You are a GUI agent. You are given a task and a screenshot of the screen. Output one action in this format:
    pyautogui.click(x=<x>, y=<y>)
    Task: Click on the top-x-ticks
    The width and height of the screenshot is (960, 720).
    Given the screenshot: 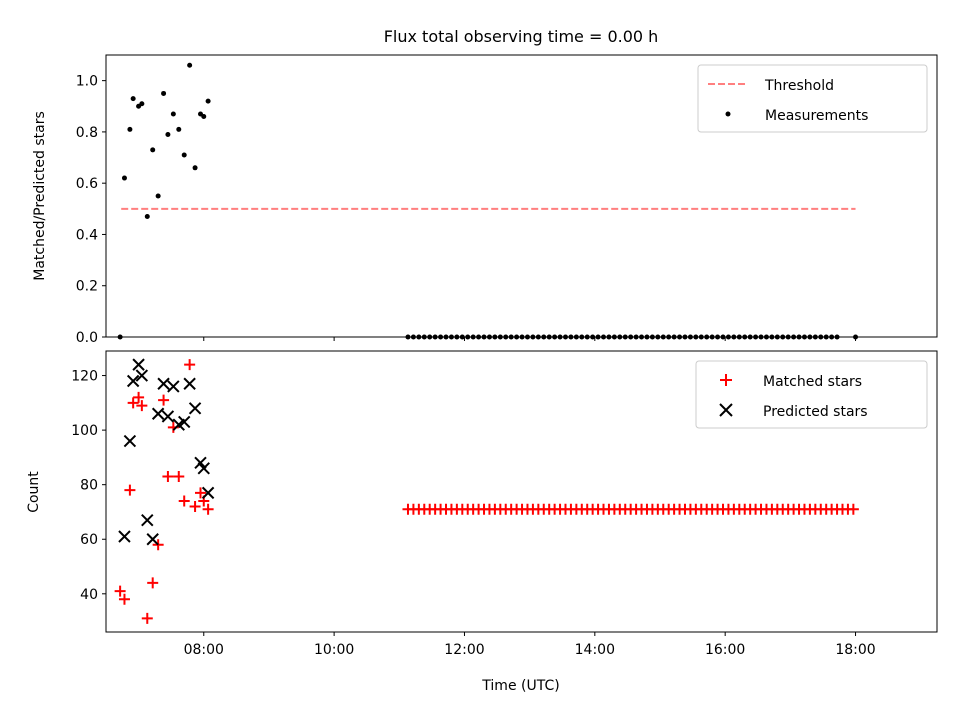 What is the action you would take?
    pyautogui.click(x=530, y=339)
    